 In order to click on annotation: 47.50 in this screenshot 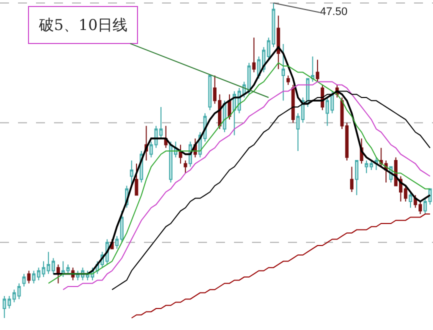, I will do `click(334, 12)`.